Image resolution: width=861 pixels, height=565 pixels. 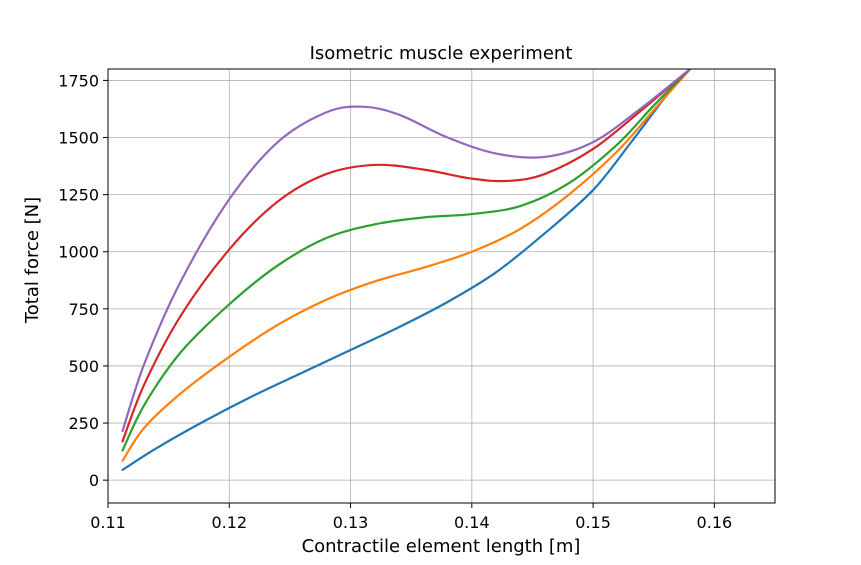 What do you see at coordinates (32, 260) in the screenshot?
I see `y-axis-label: Total force [N]` at bounding box center [32, 260].